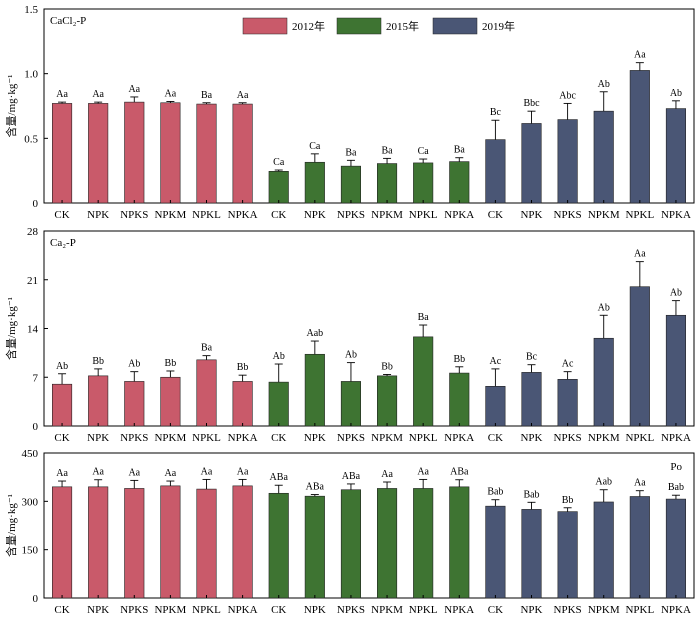 This screenshot has height=620, width=700. I want to click on significance-label: Ac, so click(496, 361).